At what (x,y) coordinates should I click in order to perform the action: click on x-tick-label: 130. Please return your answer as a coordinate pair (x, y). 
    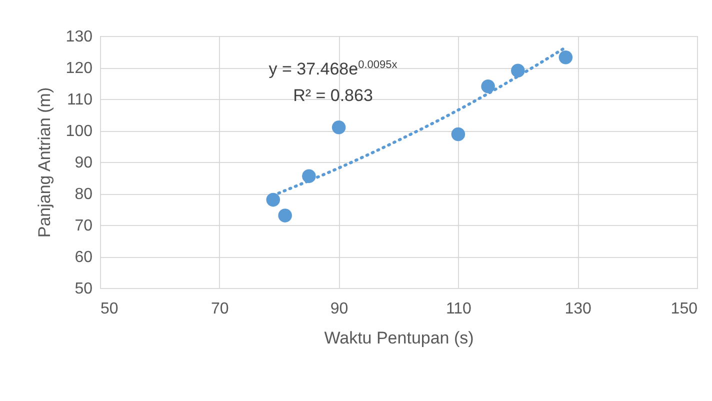
    Looking at the image, I should click on (578, 309).